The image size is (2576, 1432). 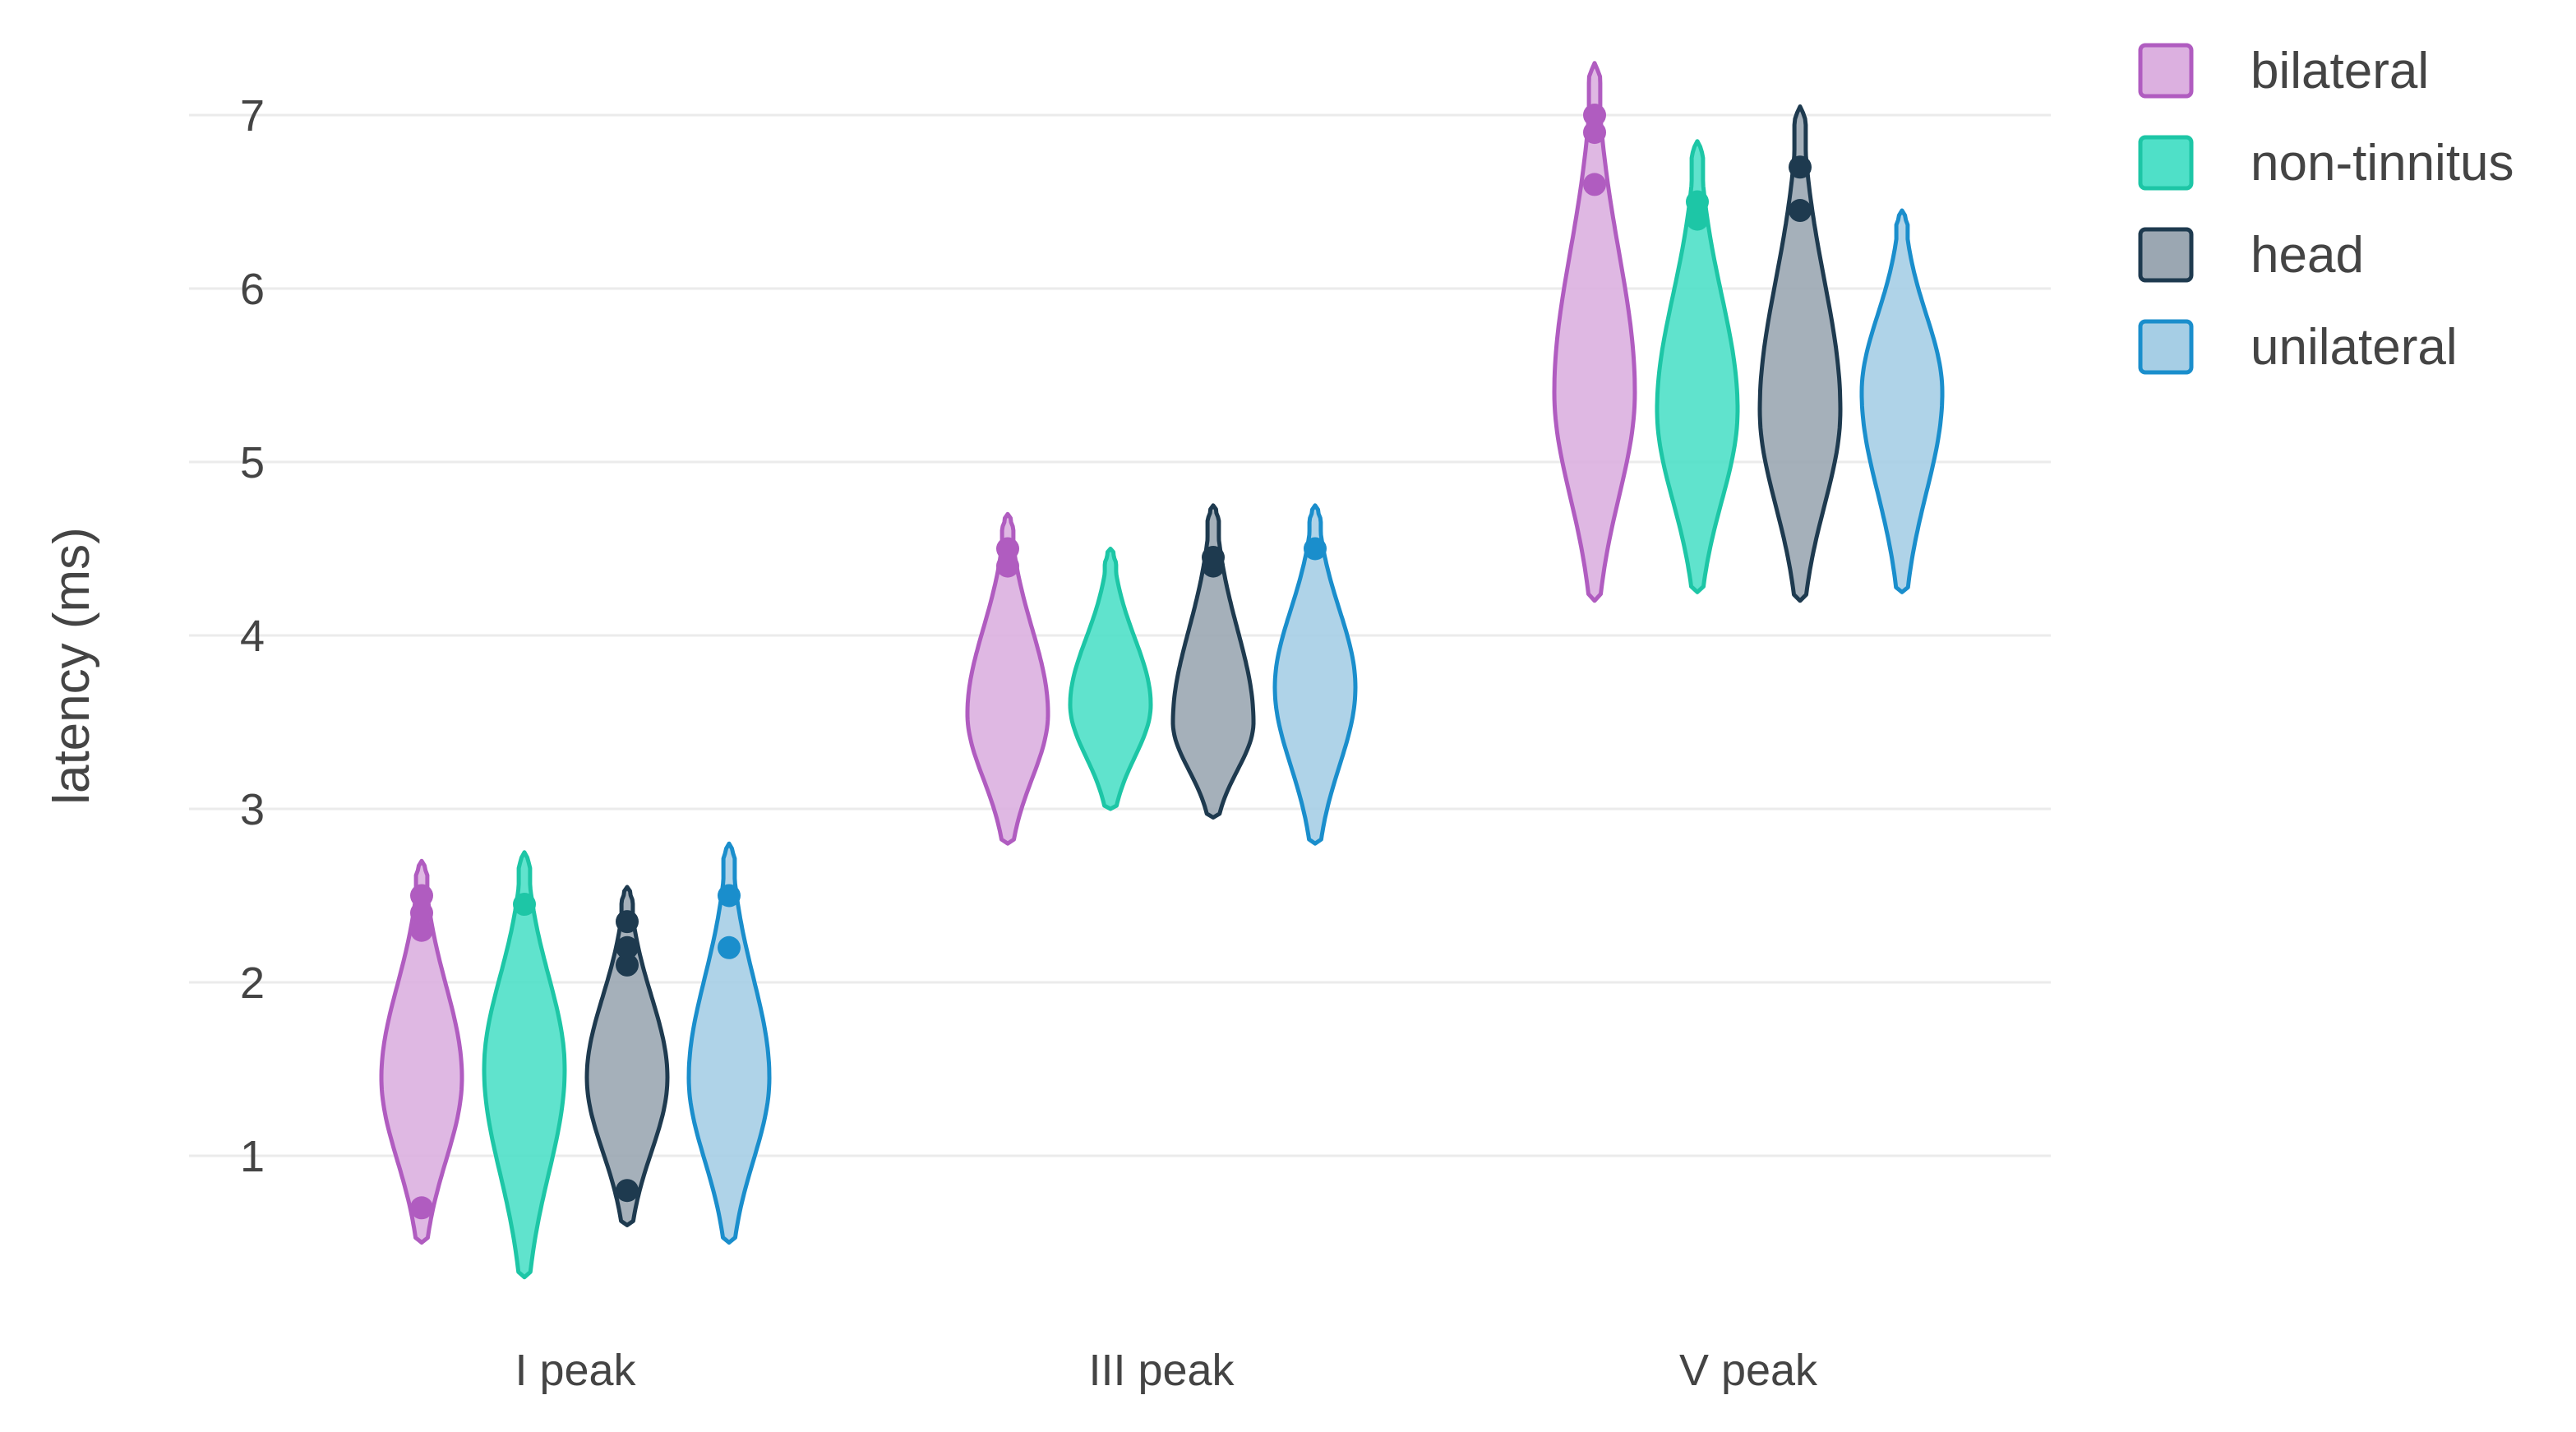 I want to click on y-tick-label: 1, so click(x=252, y=1156).